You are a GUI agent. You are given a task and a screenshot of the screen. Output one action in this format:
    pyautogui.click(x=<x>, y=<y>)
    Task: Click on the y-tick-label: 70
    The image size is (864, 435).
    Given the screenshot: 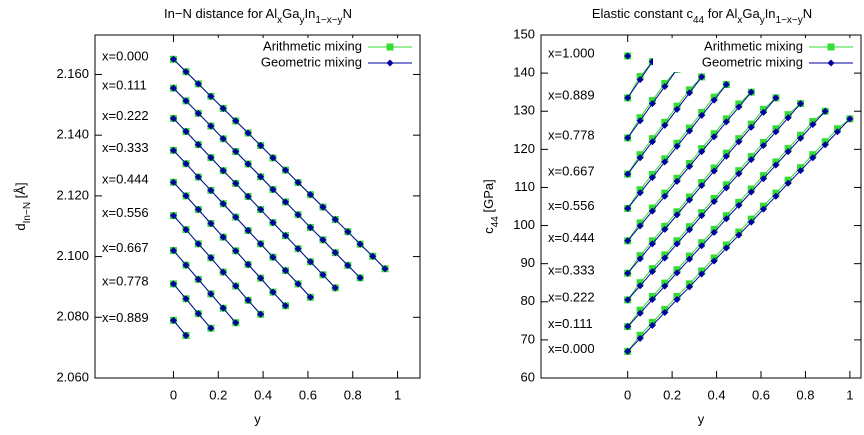 What is the action you would take?
    pyautogui.click(x=528, y=338)
    